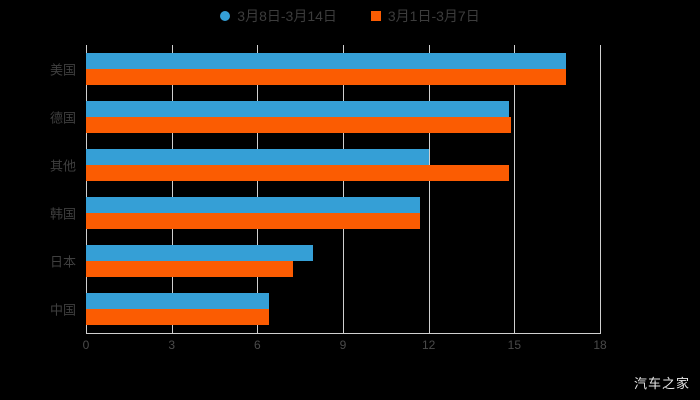 This screenshot has height=400, width=700. Describe the element at coordinates (62, 310) in the screenshot. I see `y-category-label: 中国` at that location.